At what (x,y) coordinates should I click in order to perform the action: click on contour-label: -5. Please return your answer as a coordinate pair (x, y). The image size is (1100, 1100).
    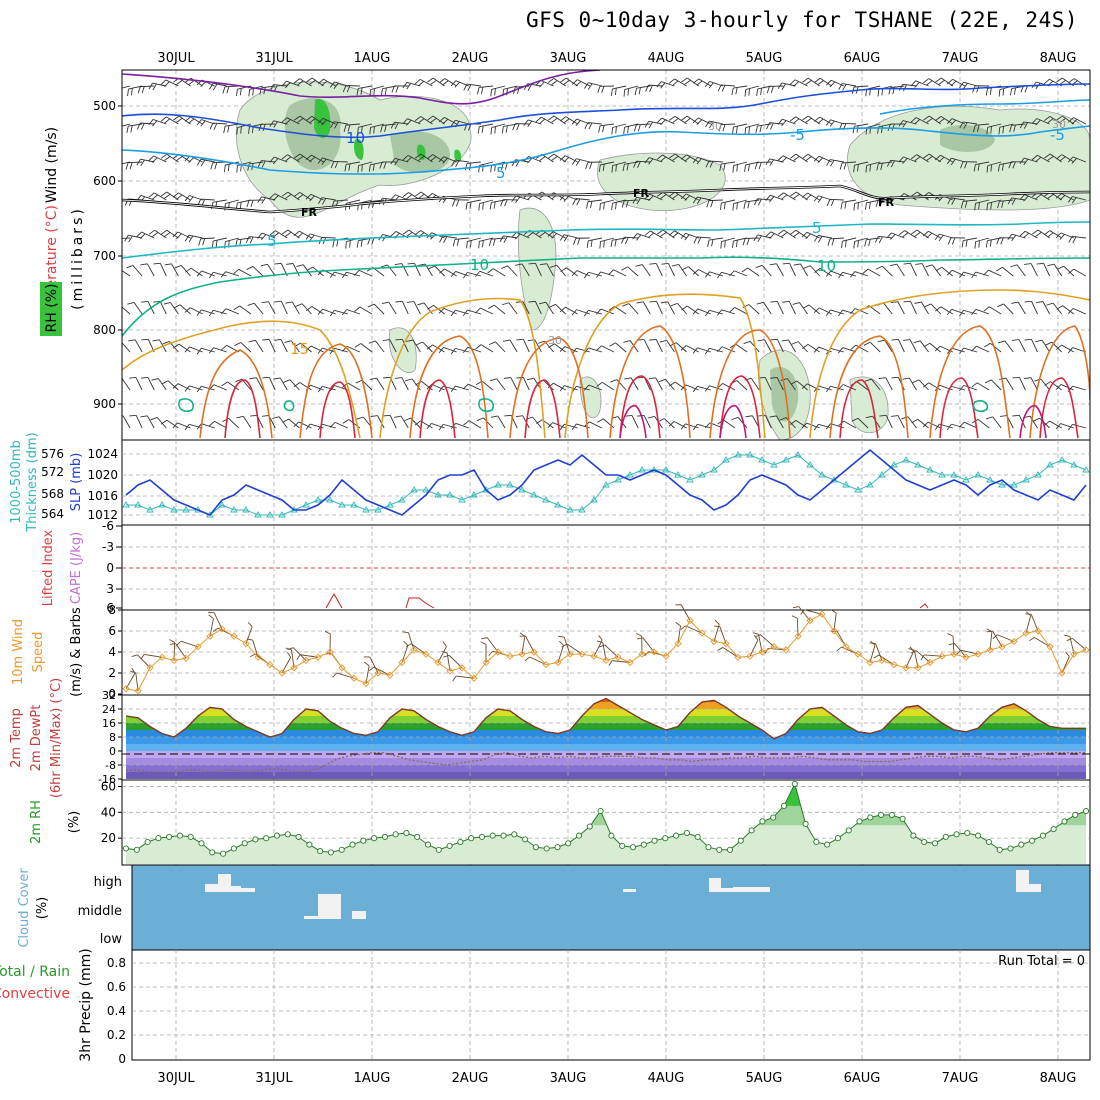
    Looking at the image, I should click on (1057, 135).